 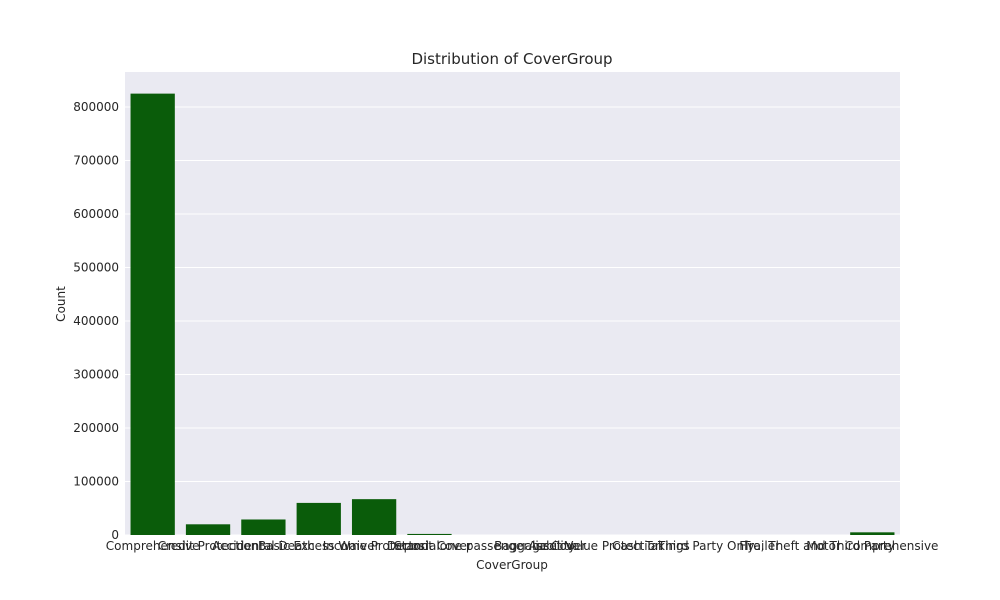 I want to click on y-tick-label: 100000, so click(x=96, y=482).